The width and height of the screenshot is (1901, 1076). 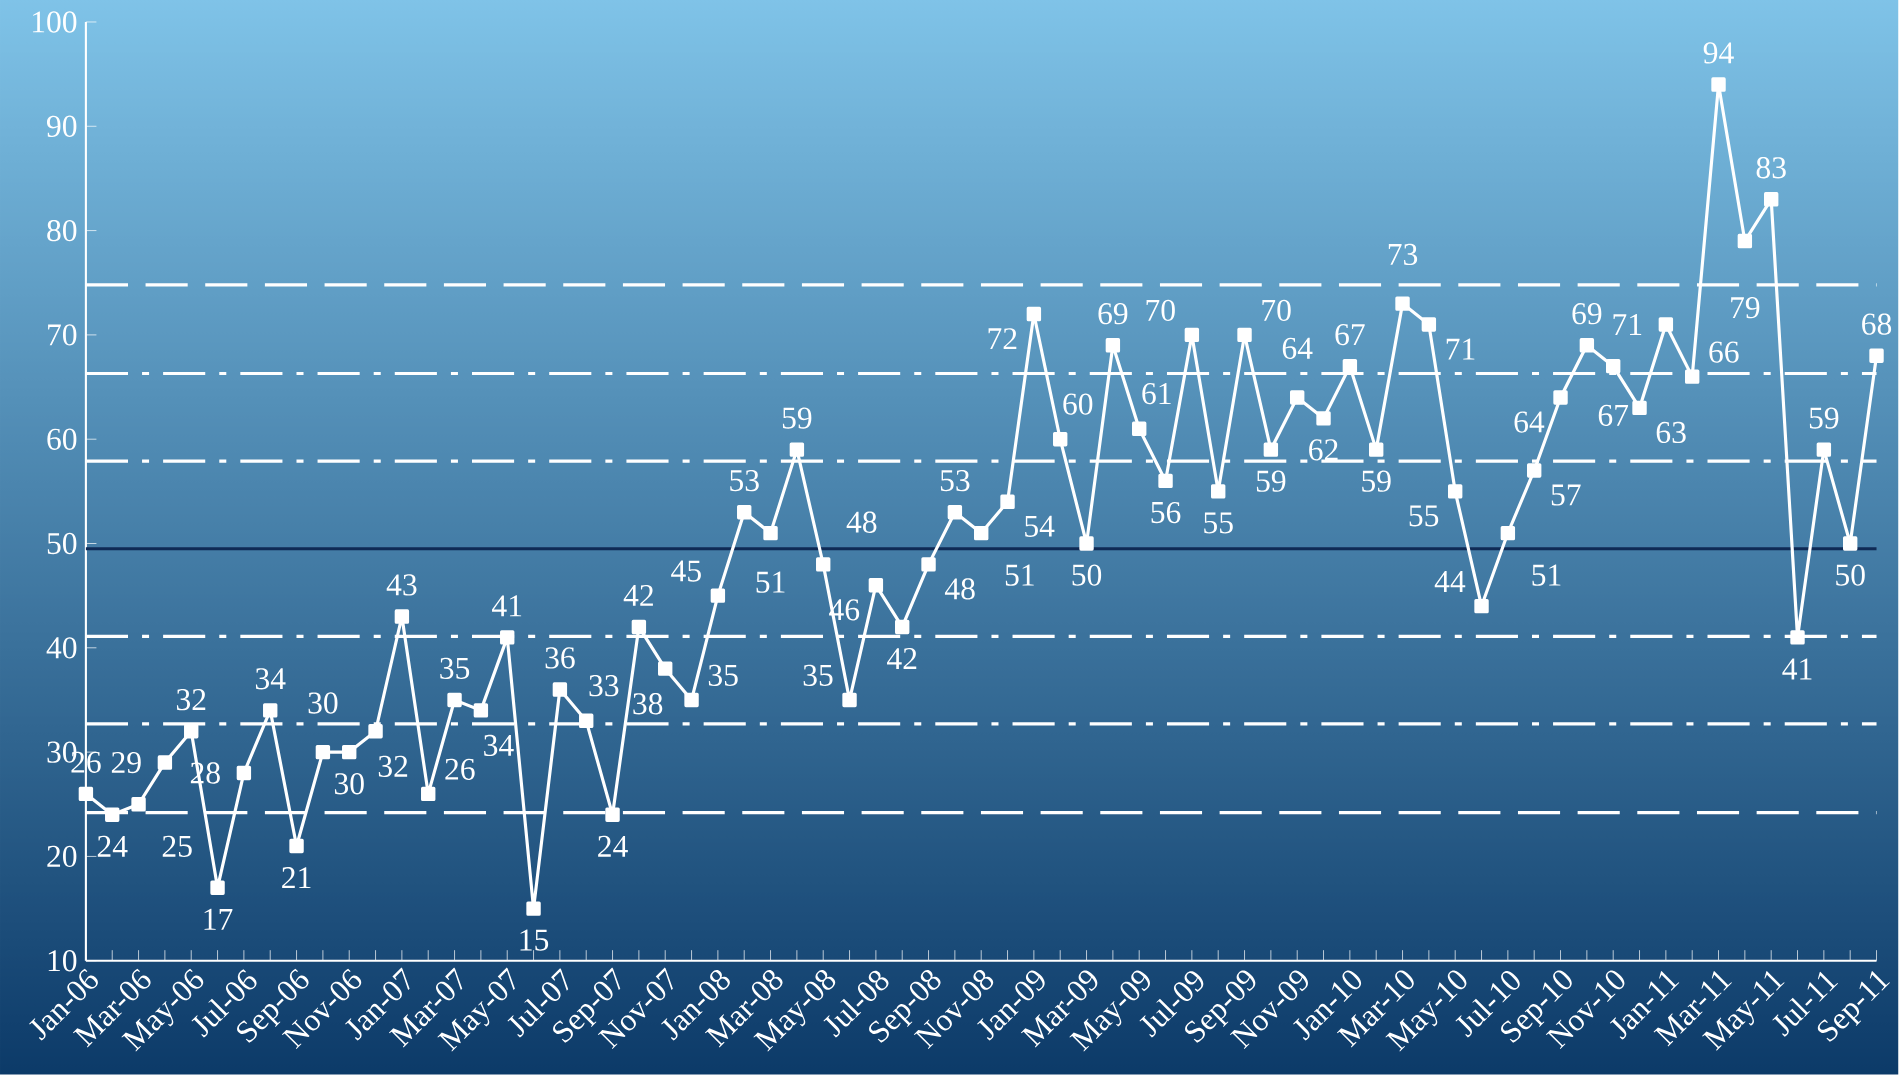 What do you see at coordinates (1771, 168) in the screenshot?
I see `data-label: 83` at bounding box center [1771, 168].